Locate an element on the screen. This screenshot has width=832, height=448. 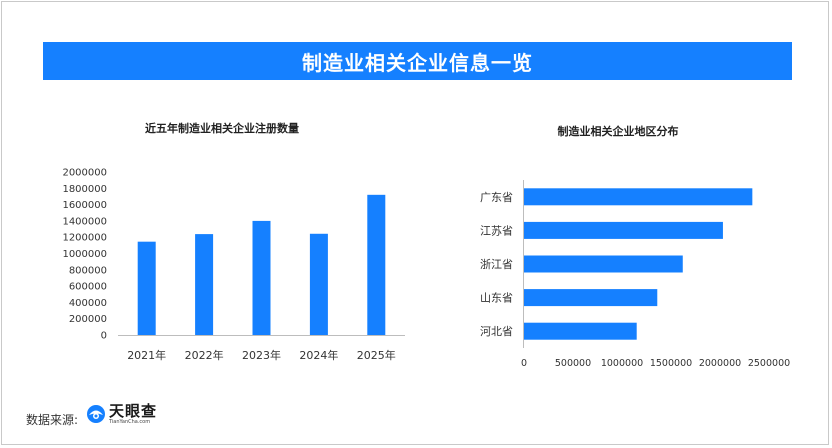
chart2-x-tick-label: 0 is located at coordinates (524, 363).